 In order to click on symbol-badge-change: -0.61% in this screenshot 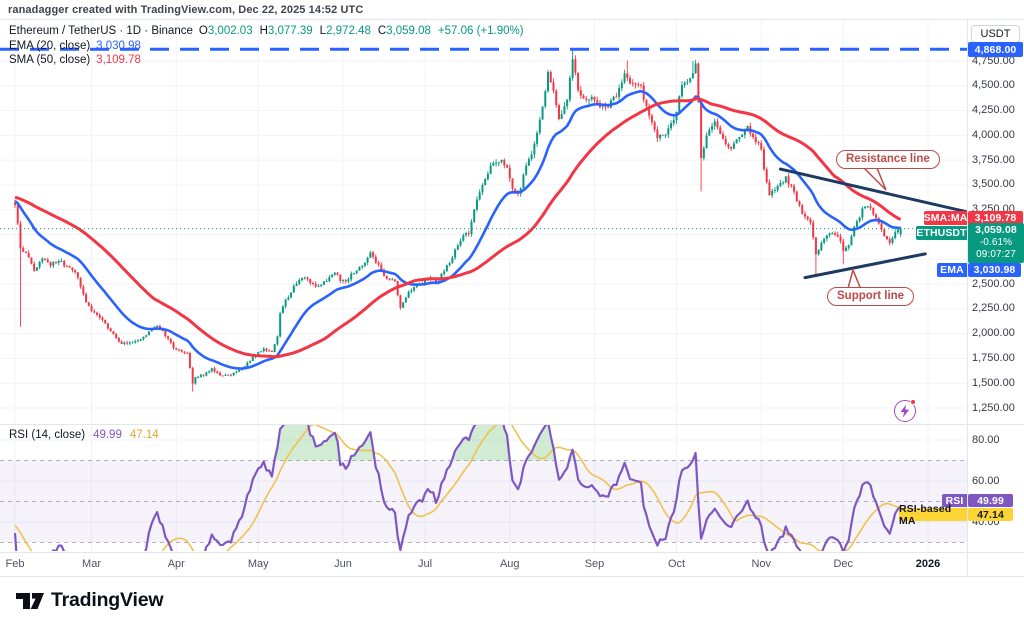, I will do `click(996, 242)`.